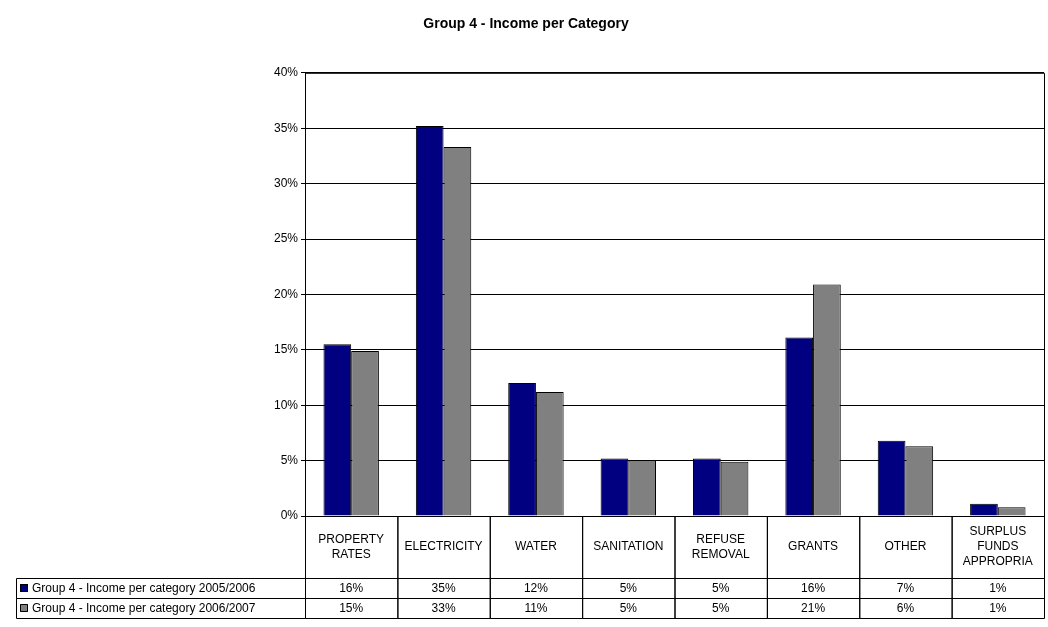 The width and height of the screenshot is (1048, 627). Describe the element at coordinates (536, 588) in the screenshot. I see `data-label: 12%` at that location.